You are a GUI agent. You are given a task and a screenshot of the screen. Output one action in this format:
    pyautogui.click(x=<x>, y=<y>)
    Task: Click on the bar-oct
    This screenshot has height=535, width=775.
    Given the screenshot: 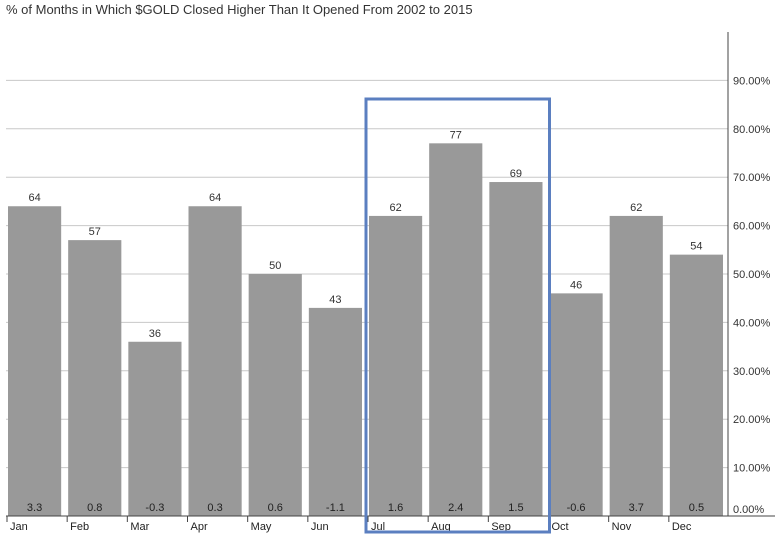 What is the action you would take?
    pyautogui.click(x=576, y=404)
    